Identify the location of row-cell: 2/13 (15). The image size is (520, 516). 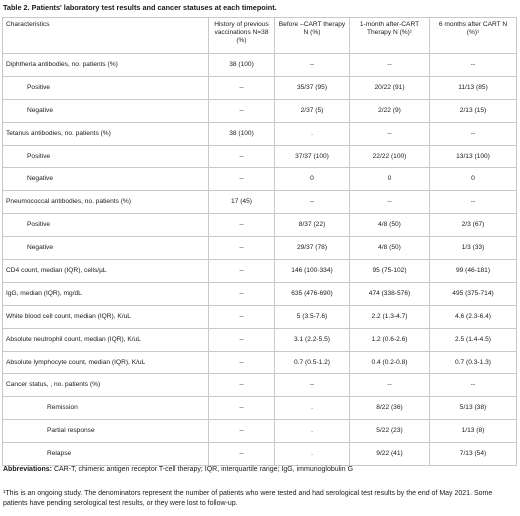
(473, 110).